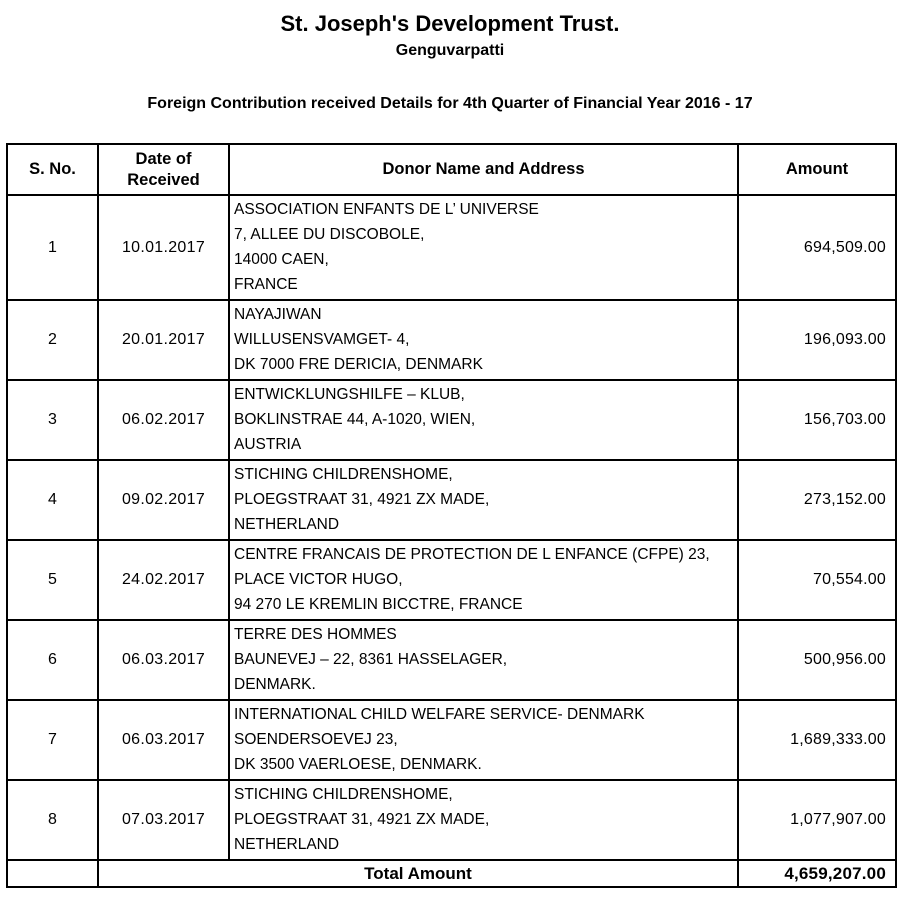 The image size is (900, 899). I want to click on row-sno: 7, so click(52, 740).